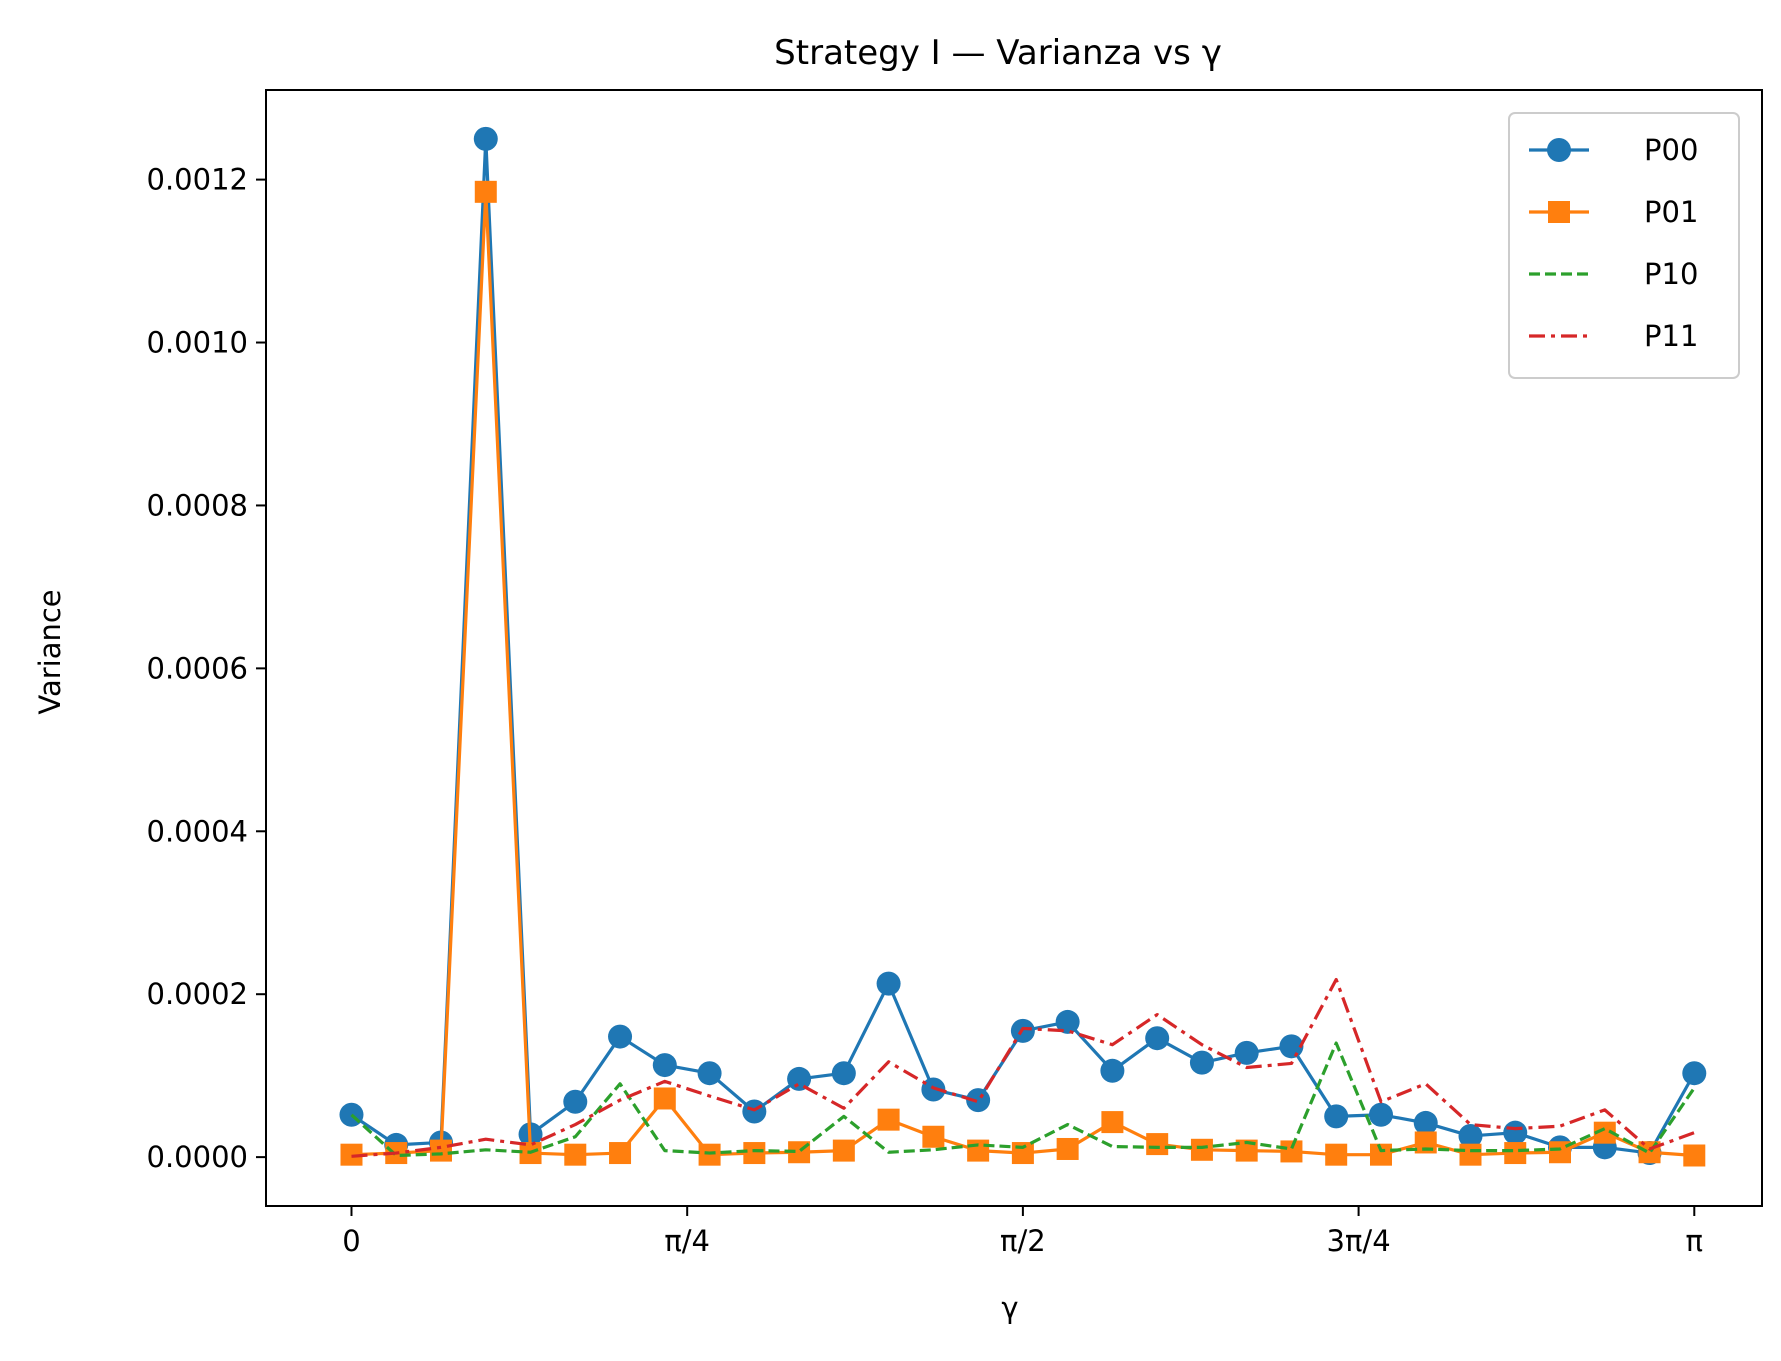 This screenshot has width=1781, height=1361. Describe the element at coordinates (687, 1241) in the screenshot. I see `x-tick-label: π/4` at that location.